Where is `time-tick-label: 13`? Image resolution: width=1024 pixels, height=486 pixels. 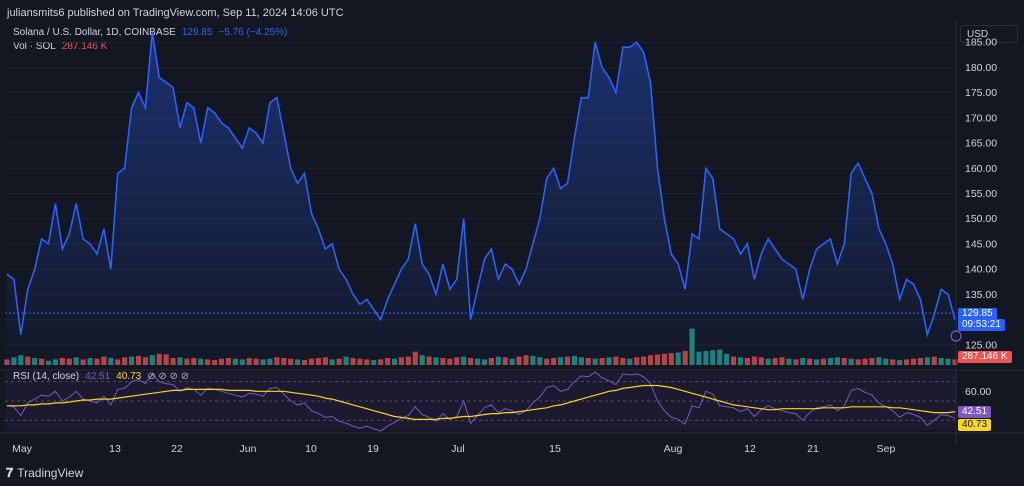
time-tick-label: 13 is located at coordinates (115, 449).